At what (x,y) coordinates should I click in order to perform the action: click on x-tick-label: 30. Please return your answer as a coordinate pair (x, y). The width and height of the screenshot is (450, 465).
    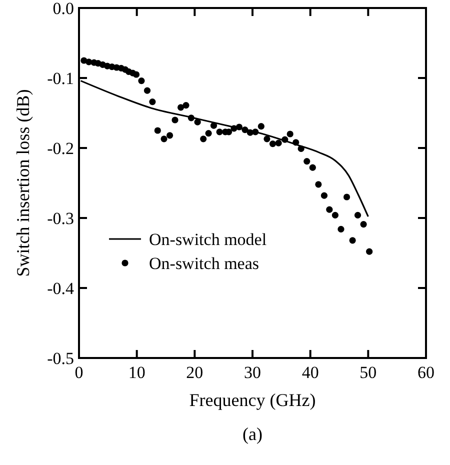
    Looking at the image, I should click on (252, 372).